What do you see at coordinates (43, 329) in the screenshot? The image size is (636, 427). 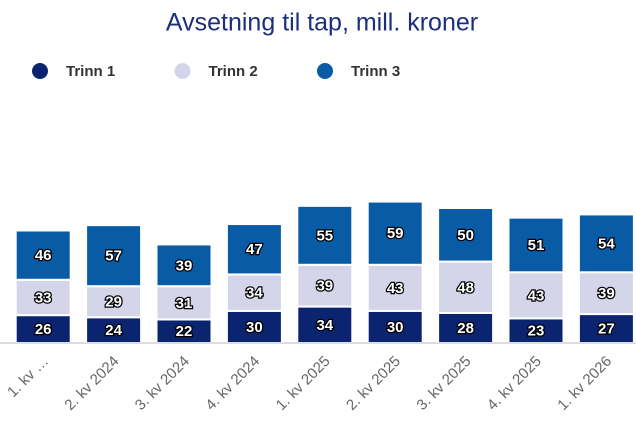 I see `data-label: 26` at bounding box center [43, 329].